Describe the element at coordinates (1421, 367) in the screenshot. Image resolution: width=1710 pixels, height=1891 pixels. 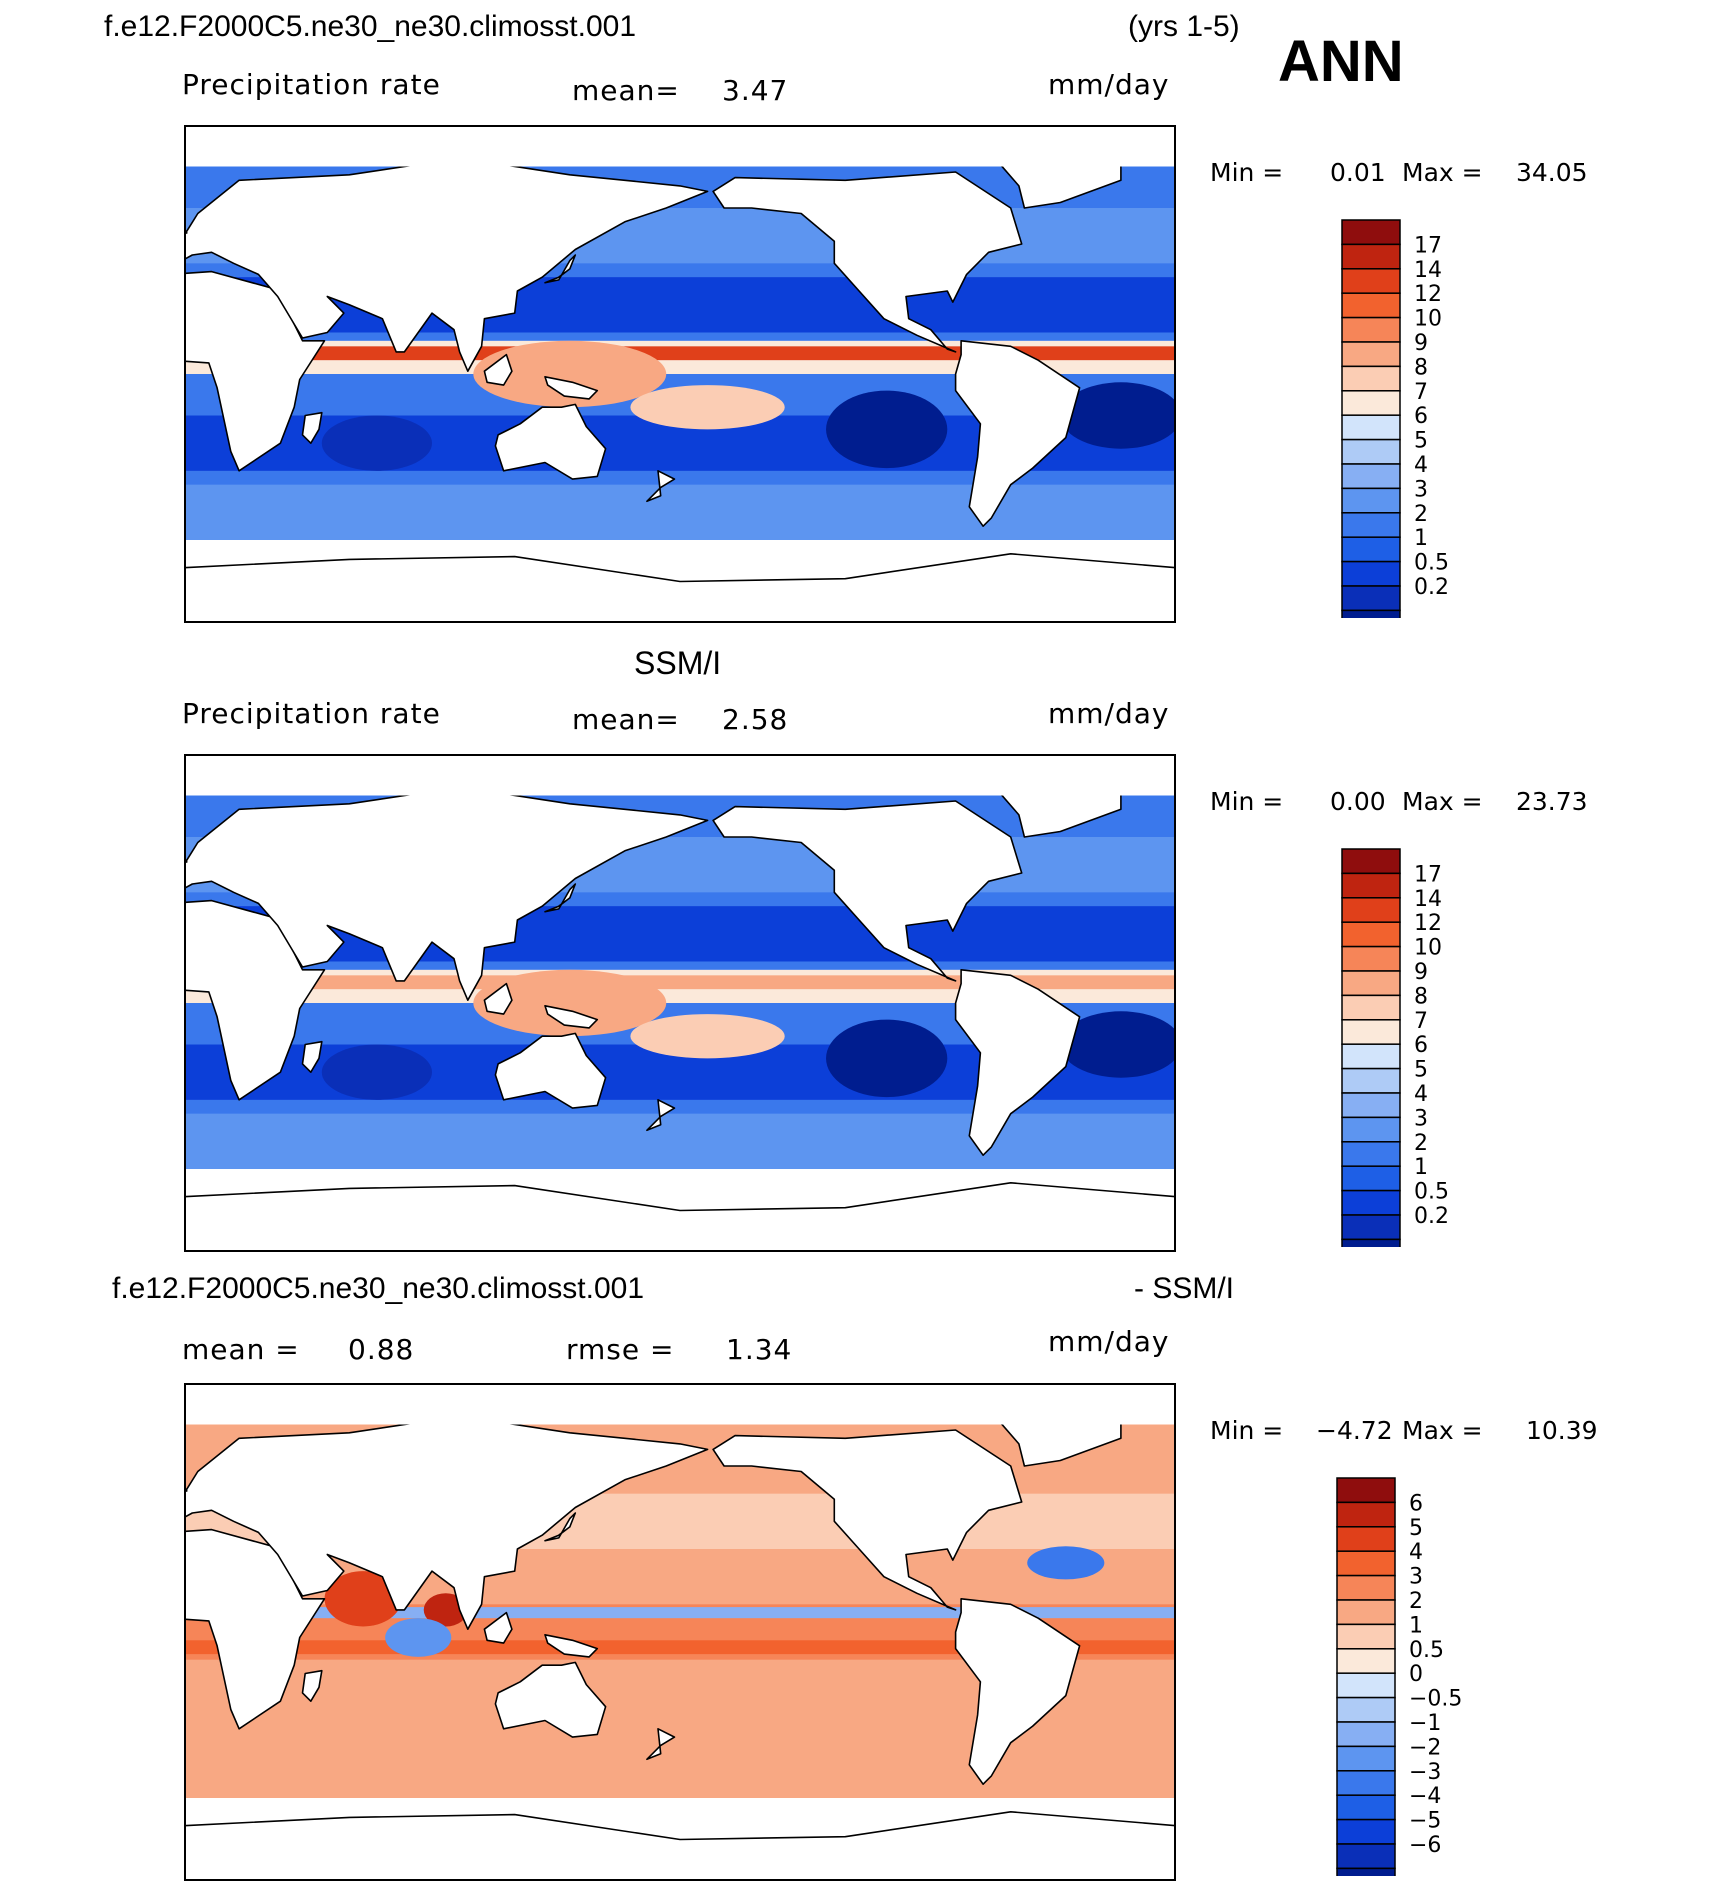
I see `model-colorbar-label: 8` at that location.